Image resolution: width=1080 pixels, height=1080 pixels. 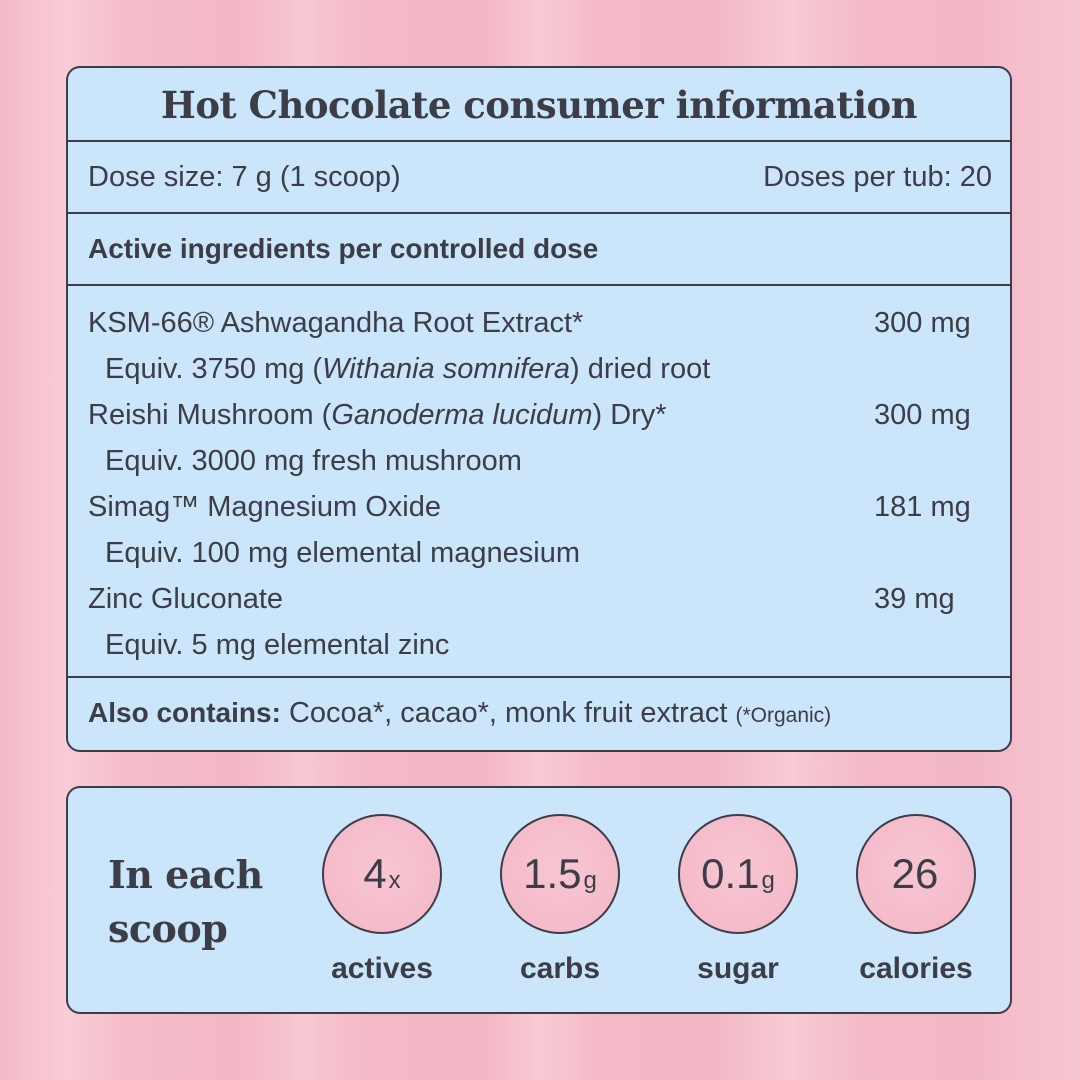 I want to click on name-text: ) Dry*, so click(x=629, y=415).